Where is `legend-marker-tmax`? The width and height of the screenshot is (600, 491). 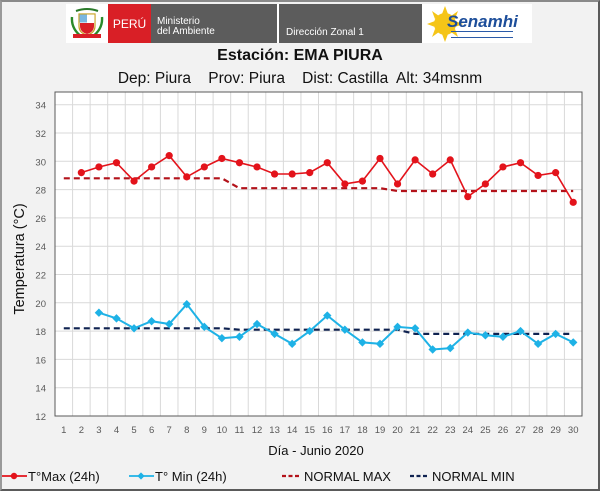 legend-marker-tmax is located at coordinates (14, 476).